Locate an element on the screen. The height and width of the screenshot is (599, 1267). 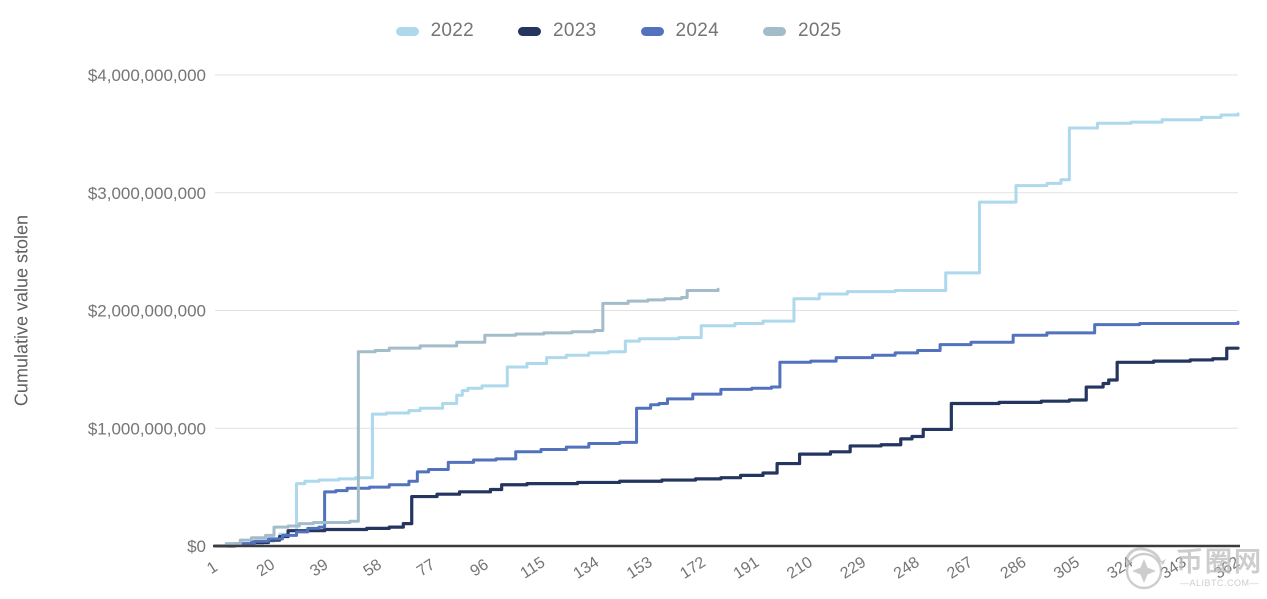
x-tick-label: 96 is located at coordinates (479, 568).